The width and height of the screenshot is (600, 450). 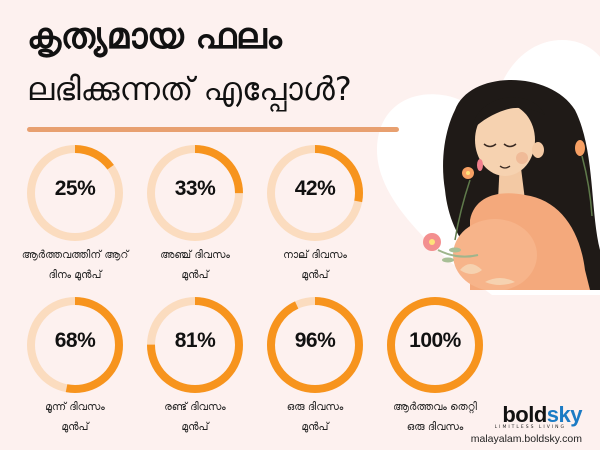 I want to click on logo-text-sky: sky, so click(x=564, y=414).